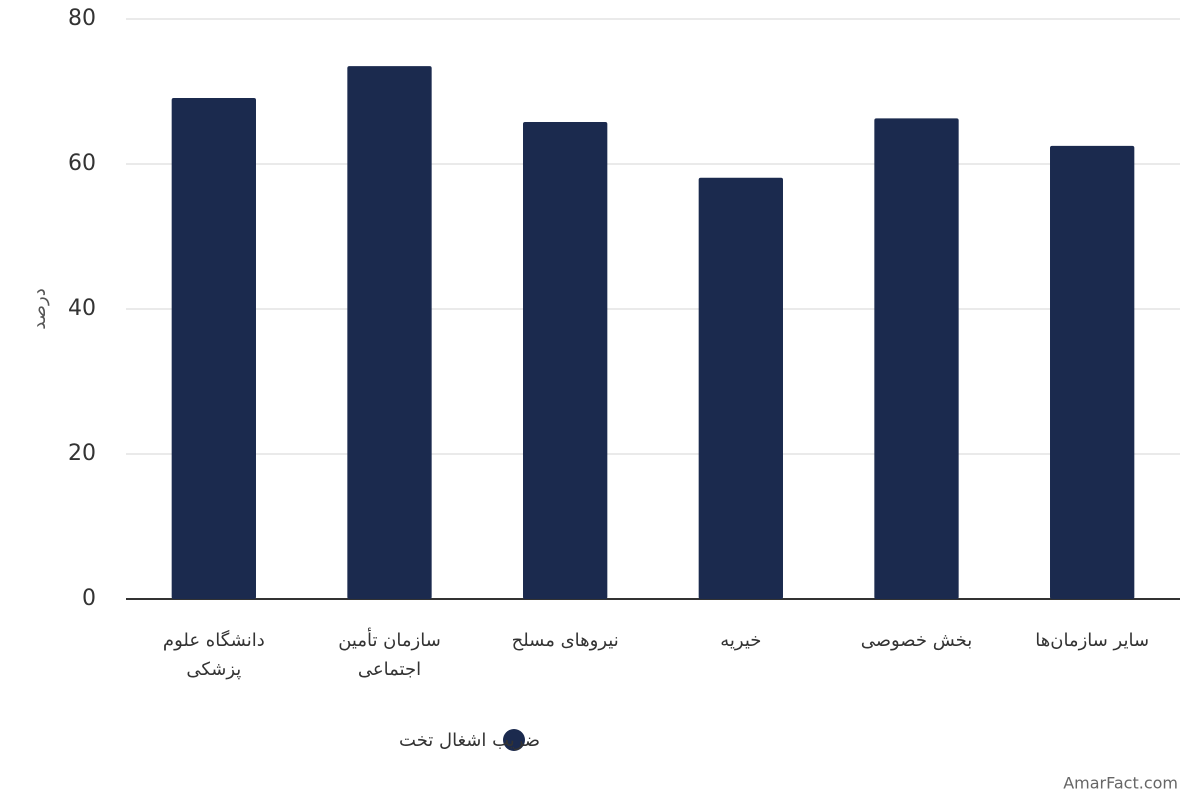 Image resolution: width=1200 pixels, height=800 pixels. What do you see at coordinates (741, 640) in the screenshot?
I see `x-tick-label: خیریه` at bounding box center [741, 640].